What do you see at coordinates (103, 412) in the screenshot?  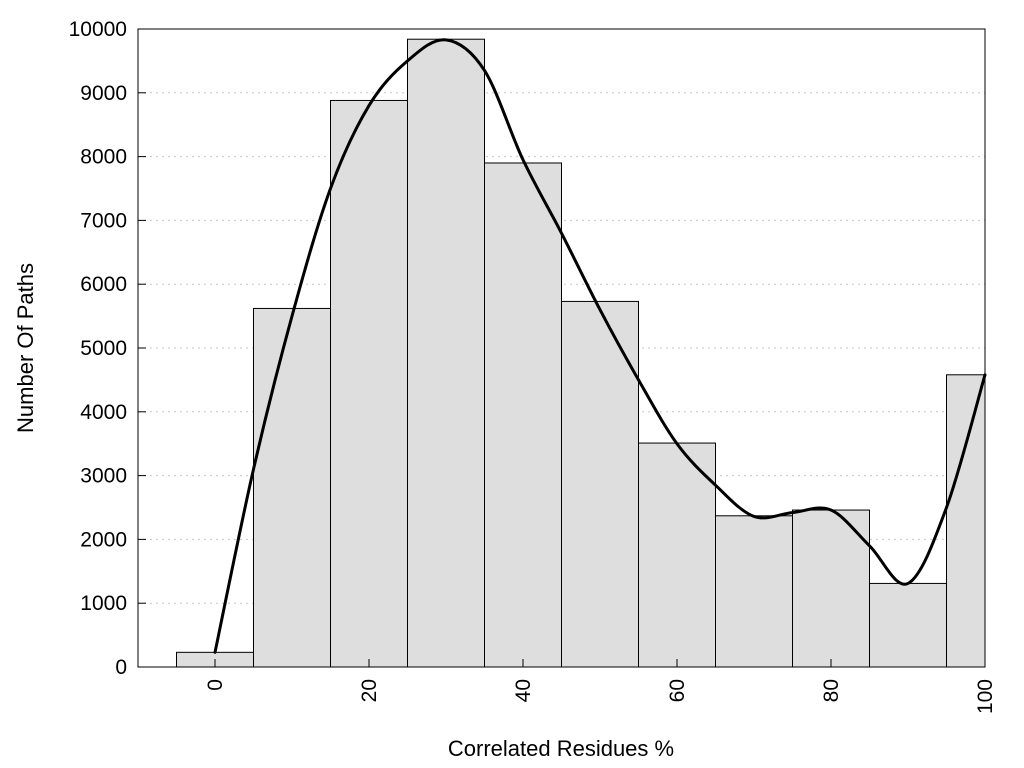 I see `y-tick-label: 4000` at bounding box center [103, 412].